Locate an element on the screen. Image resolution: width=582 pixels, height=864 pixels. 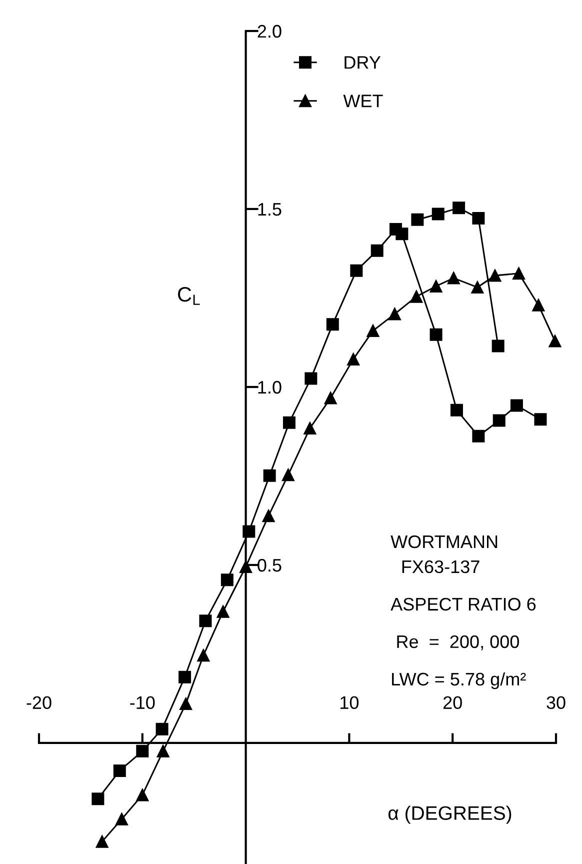
x-tick-label: -20 is located at coordinates (39, 703).